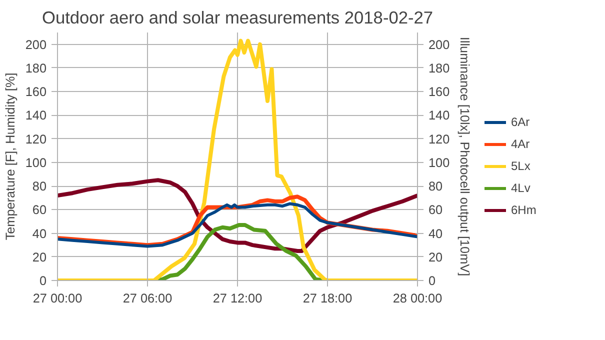  I want to click on y-tick-label: 140, so click(36, 115).